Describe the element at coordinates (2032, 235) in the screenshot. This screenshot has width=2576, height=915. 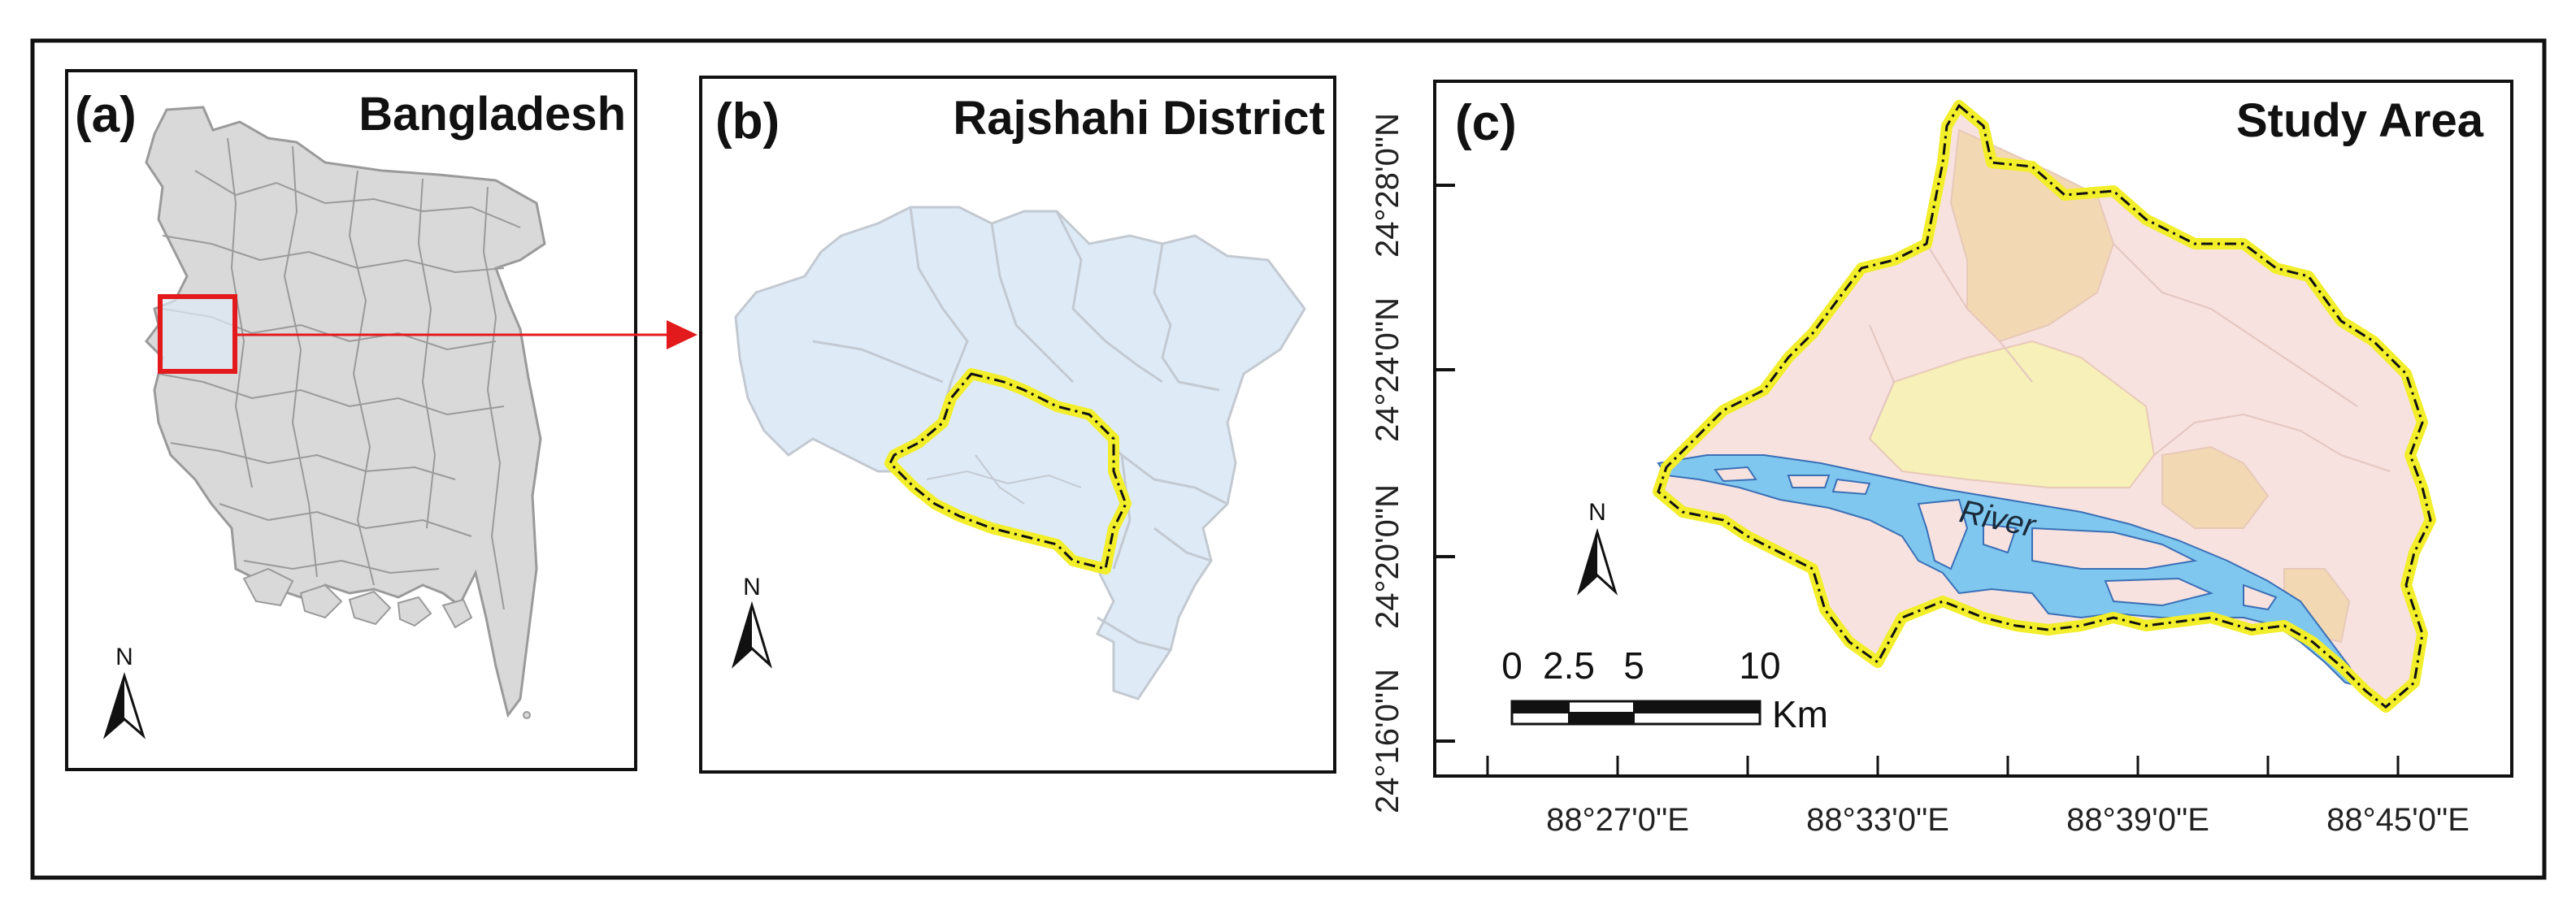
I see `upazila-orange-north` at that location.